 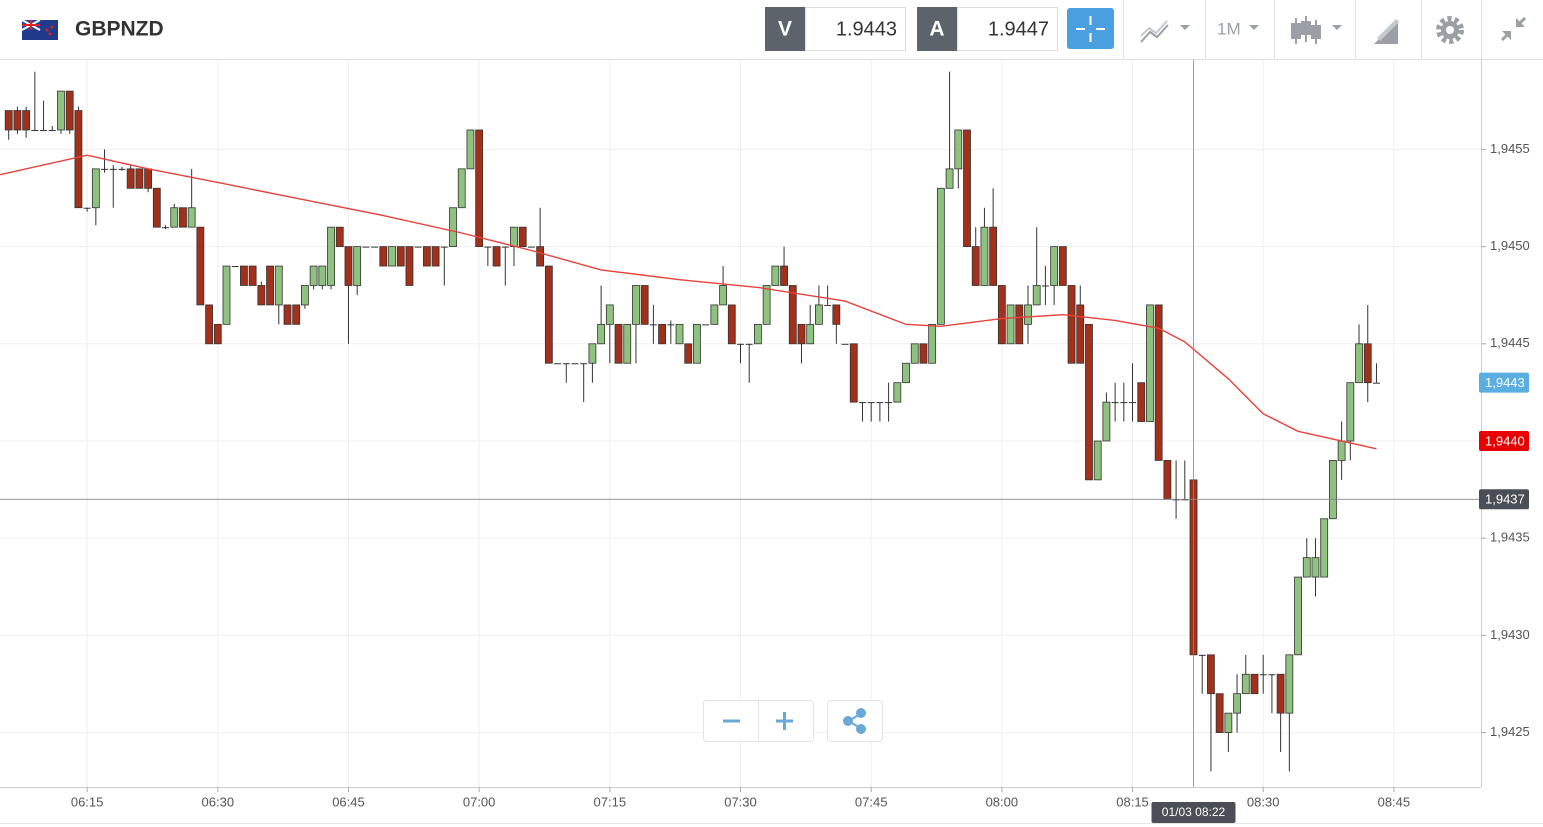 I want to click on x-tick-label: 08:00, so click(x=1002, y=801).